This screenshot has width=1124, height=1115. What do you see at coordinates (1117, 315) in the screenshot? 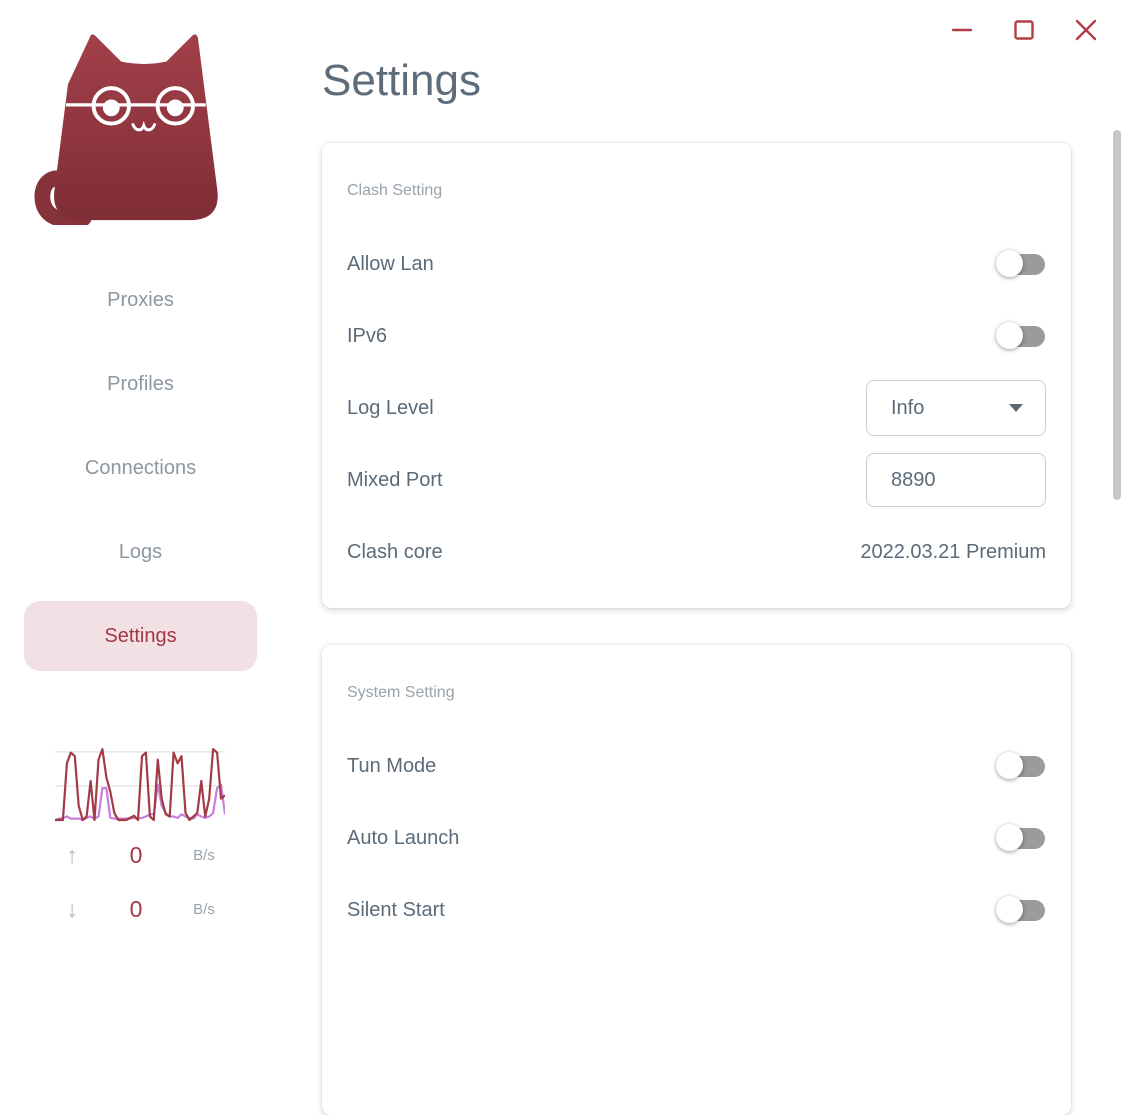
I see `scrollbar-thumb` at bounding box center [1117, 315].